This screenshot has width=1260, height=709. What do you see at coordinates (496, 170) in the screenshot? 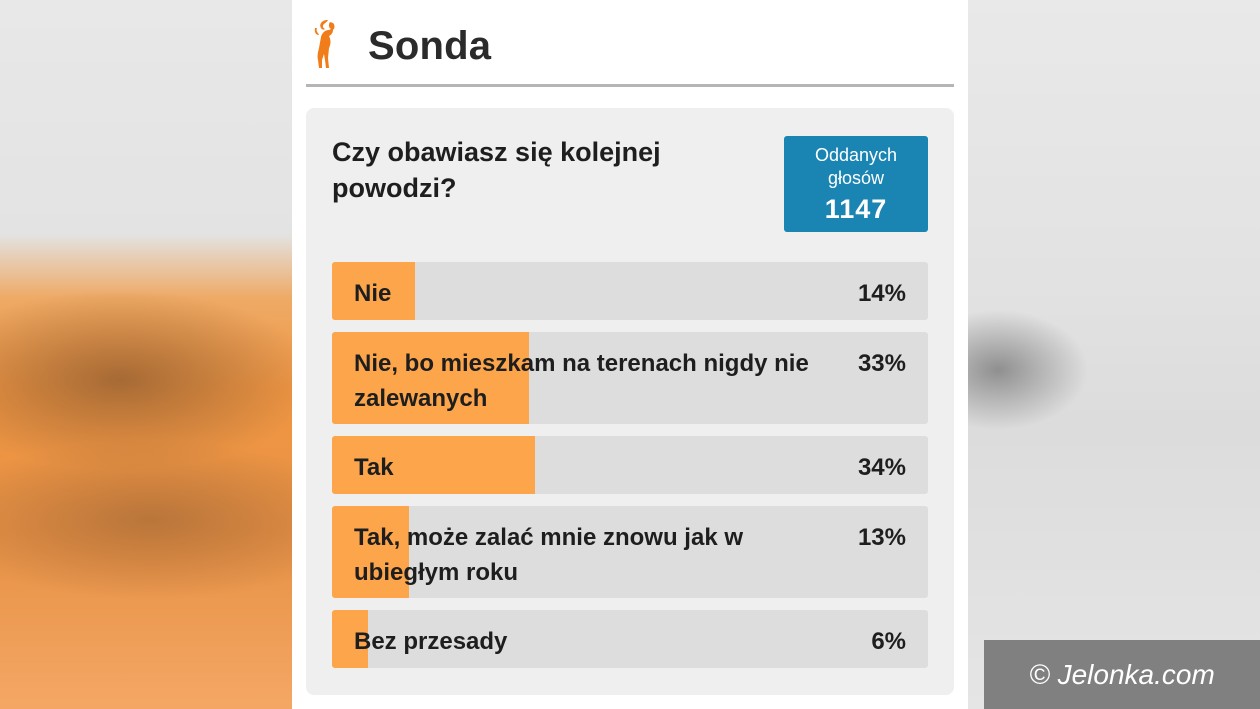
I see `poll-question: Czy obawiasz się kolejnej powodzi?` at bounding box center [496, 170].